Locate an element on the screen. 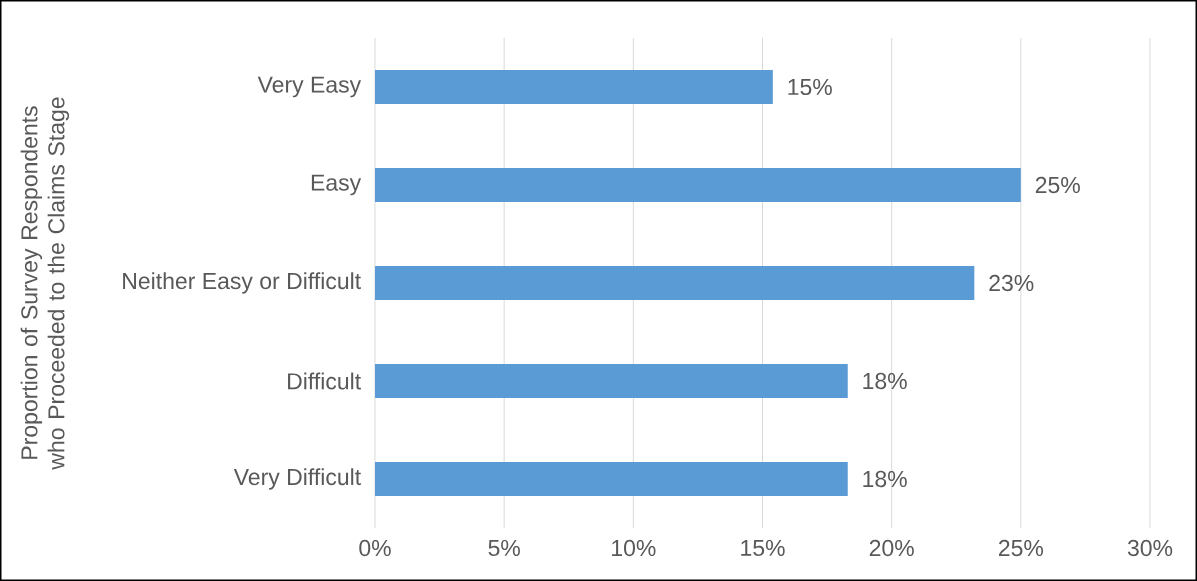 Image resolution: width=1197 pixels, height=581 pixels. y-tick-label: Easy is located at coordinates (336, 185).